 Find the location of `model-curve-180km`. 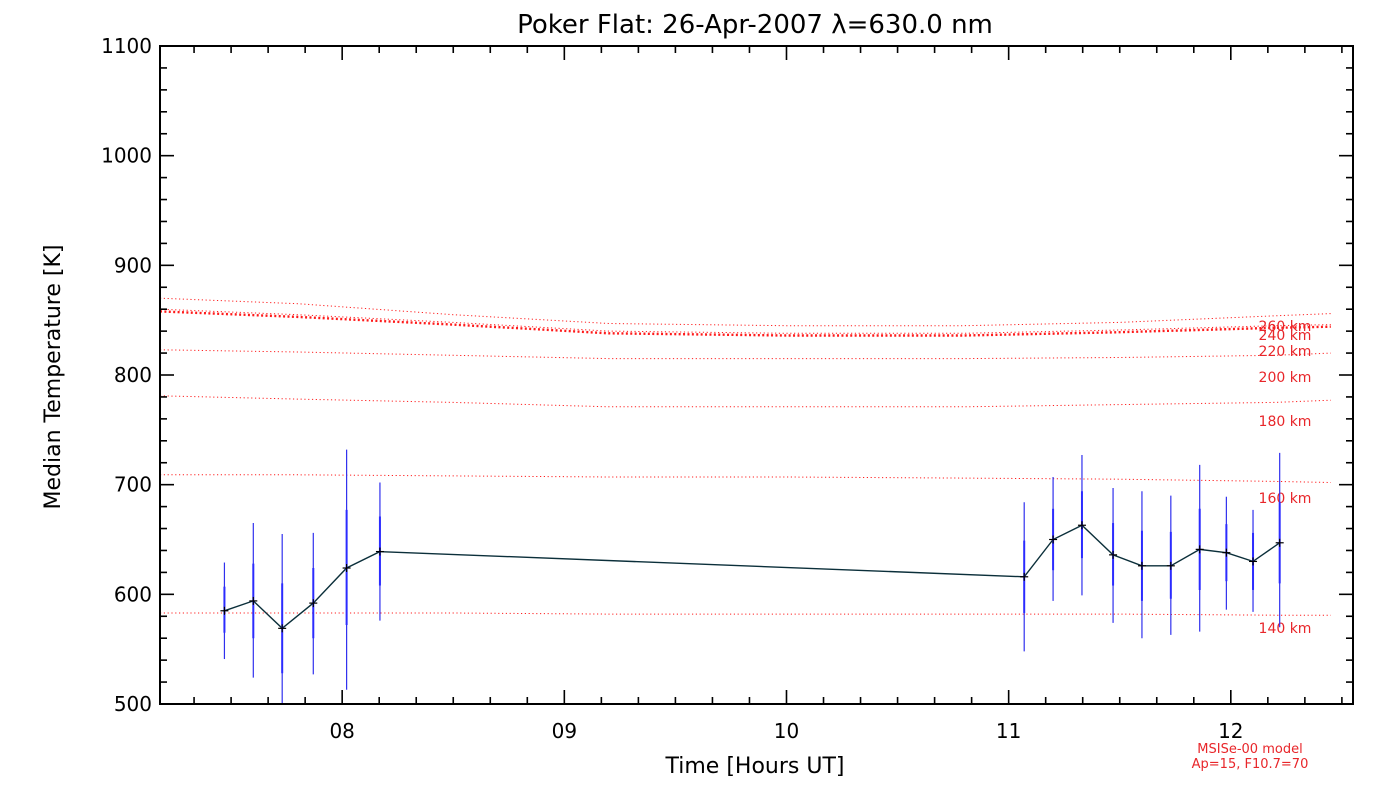

model-curve-180km is located at coordinates (745, 478).